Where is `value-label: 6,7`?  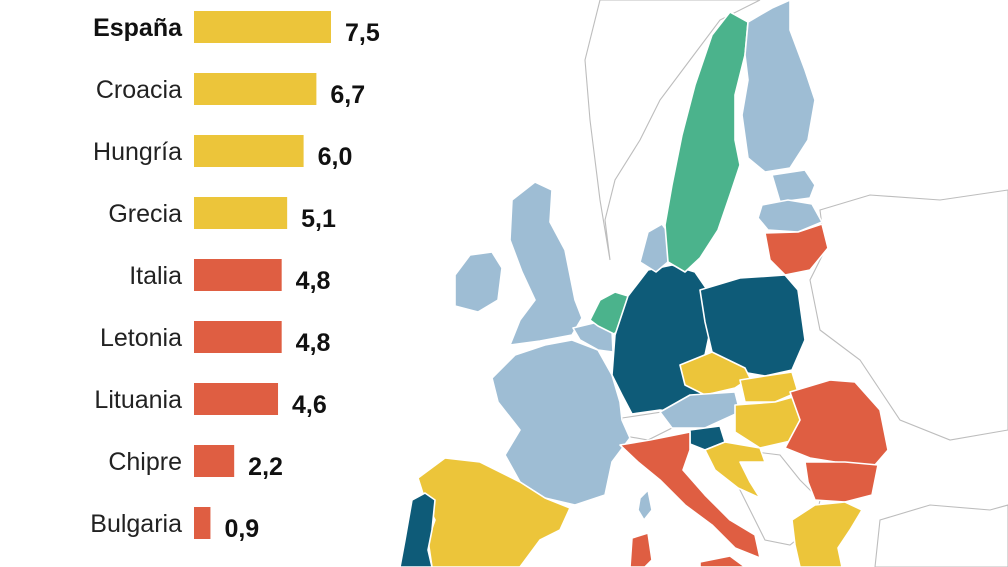 value-label: 6,7 is located at coordinates (347, 95).